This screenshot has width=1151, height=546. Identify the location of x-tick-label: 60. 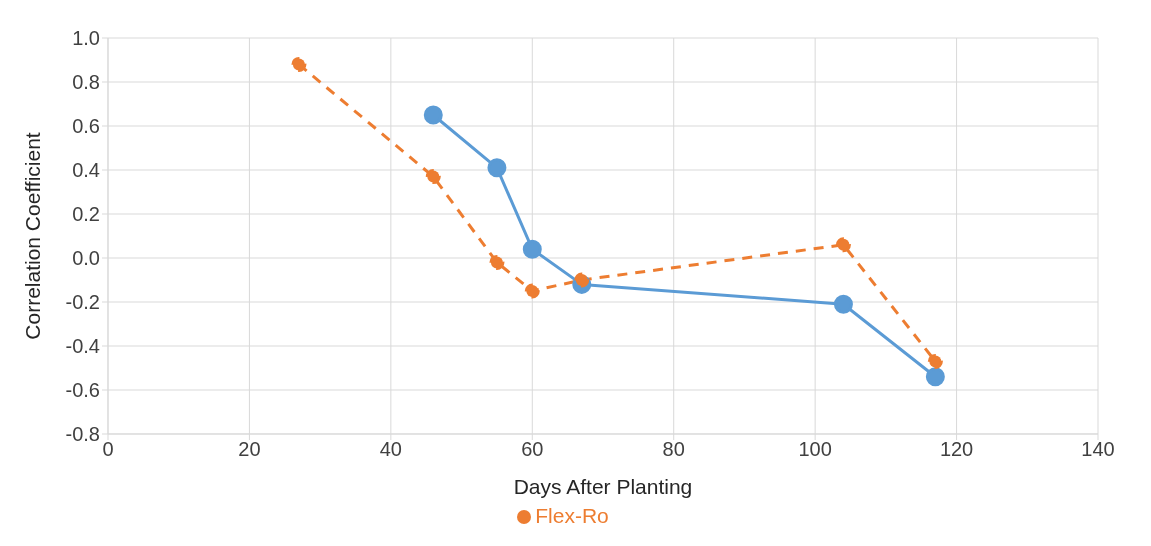
(532, 449).